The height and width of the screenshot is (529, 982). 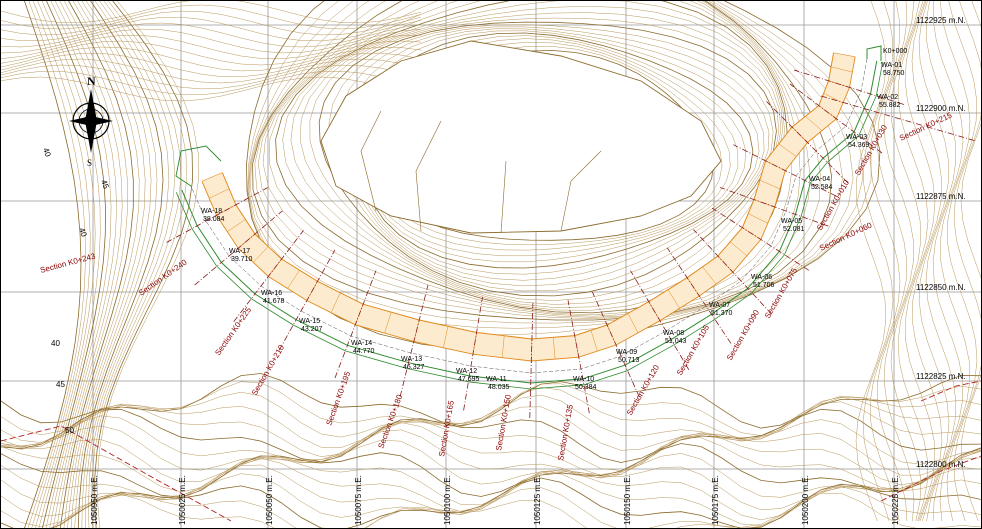 I want to click on station-elevation: 52.081, so click(x=794, y=229).